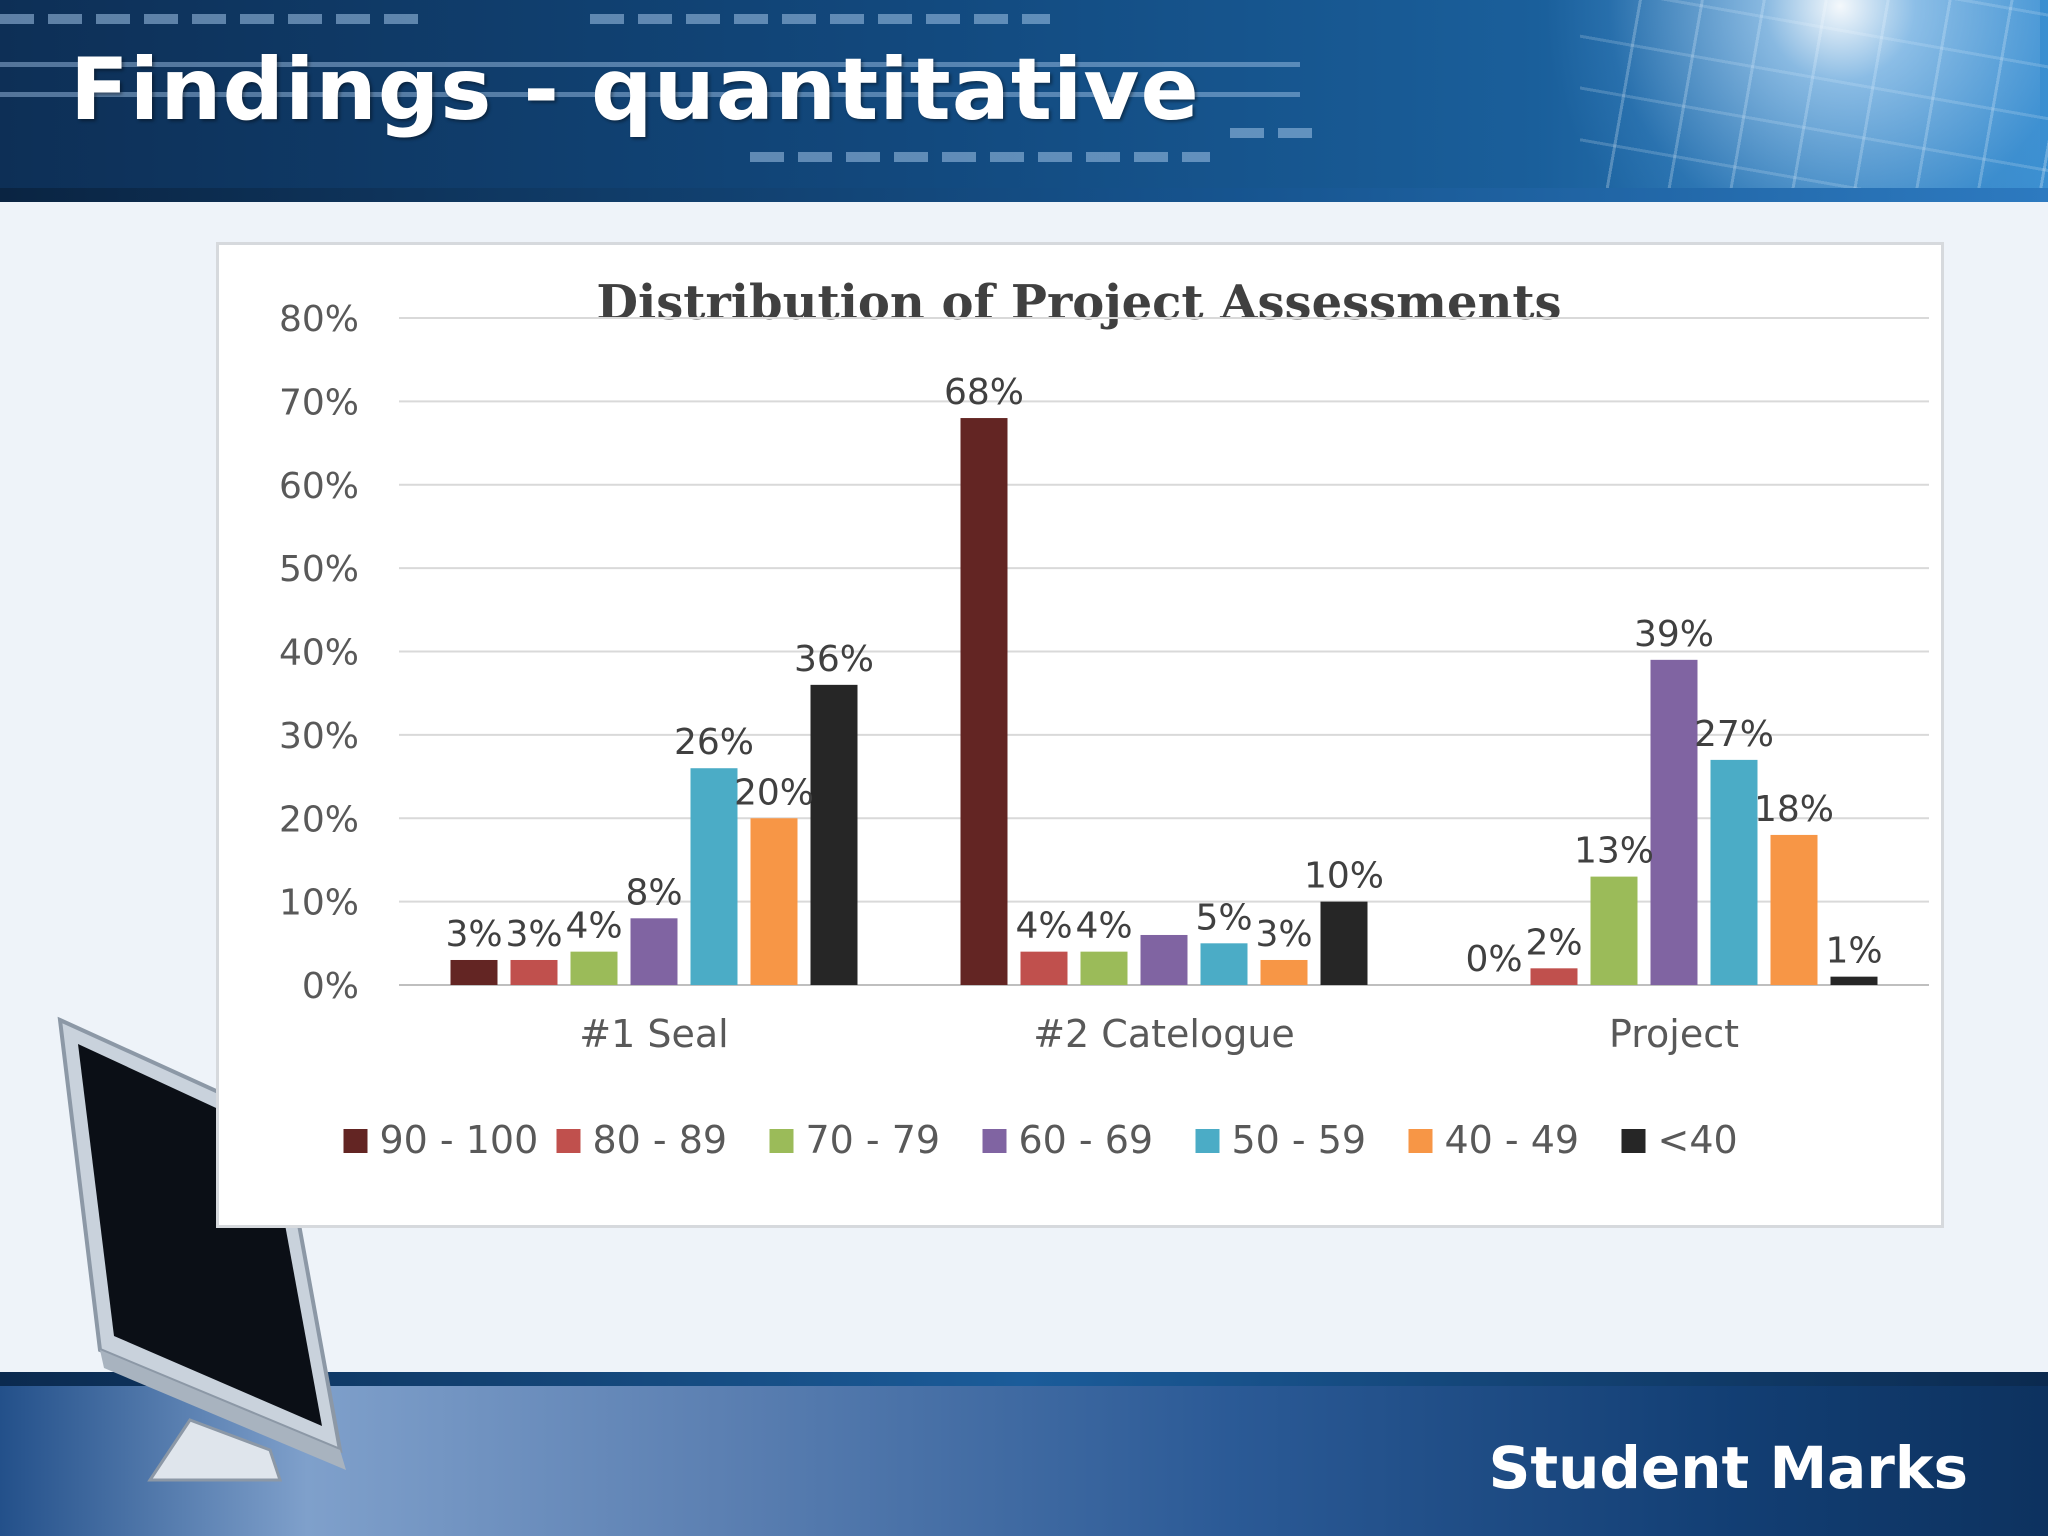 The image size is (2048, 1536). Describe the element at coordinates (1553, 942) in the screenshot. I see `data-label: 2%` at that location.